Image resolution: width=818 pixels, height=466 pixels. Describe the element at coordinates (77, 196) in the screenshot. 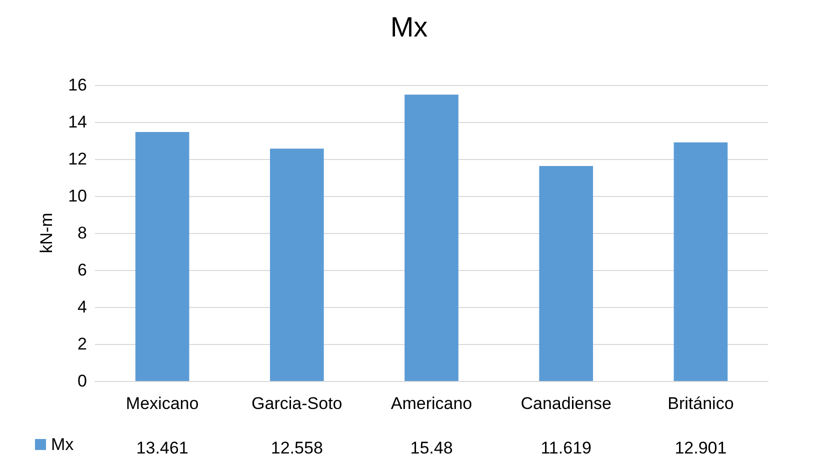

I see `y-tick-label: 10` at that location.